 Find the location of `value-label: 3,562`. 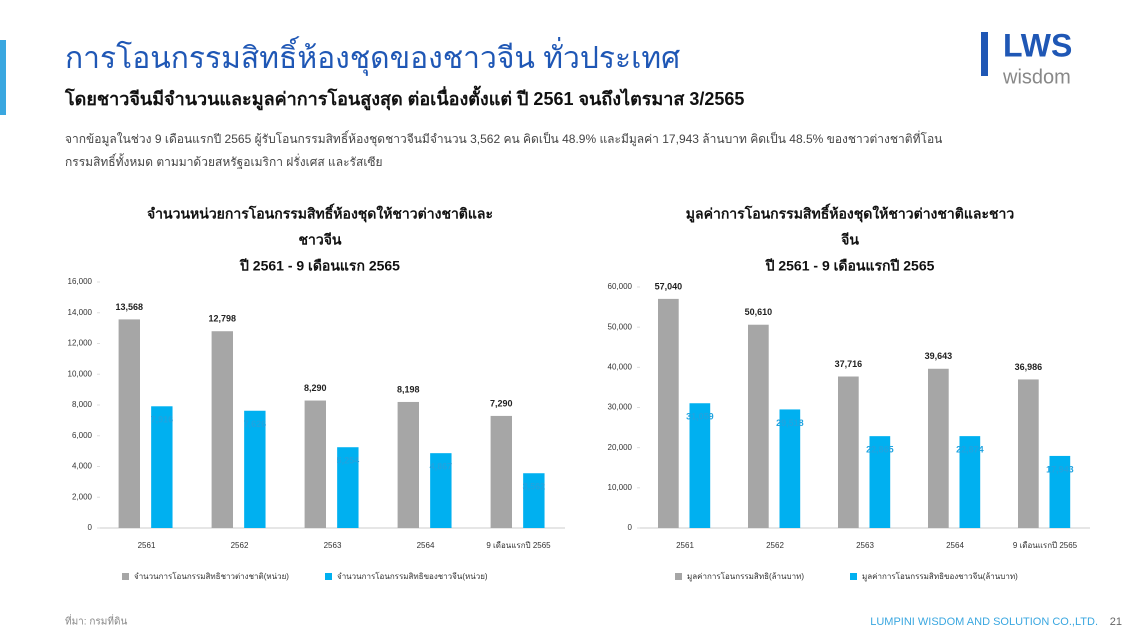

value-label: 3,562 is located at coordinates (534, 487).